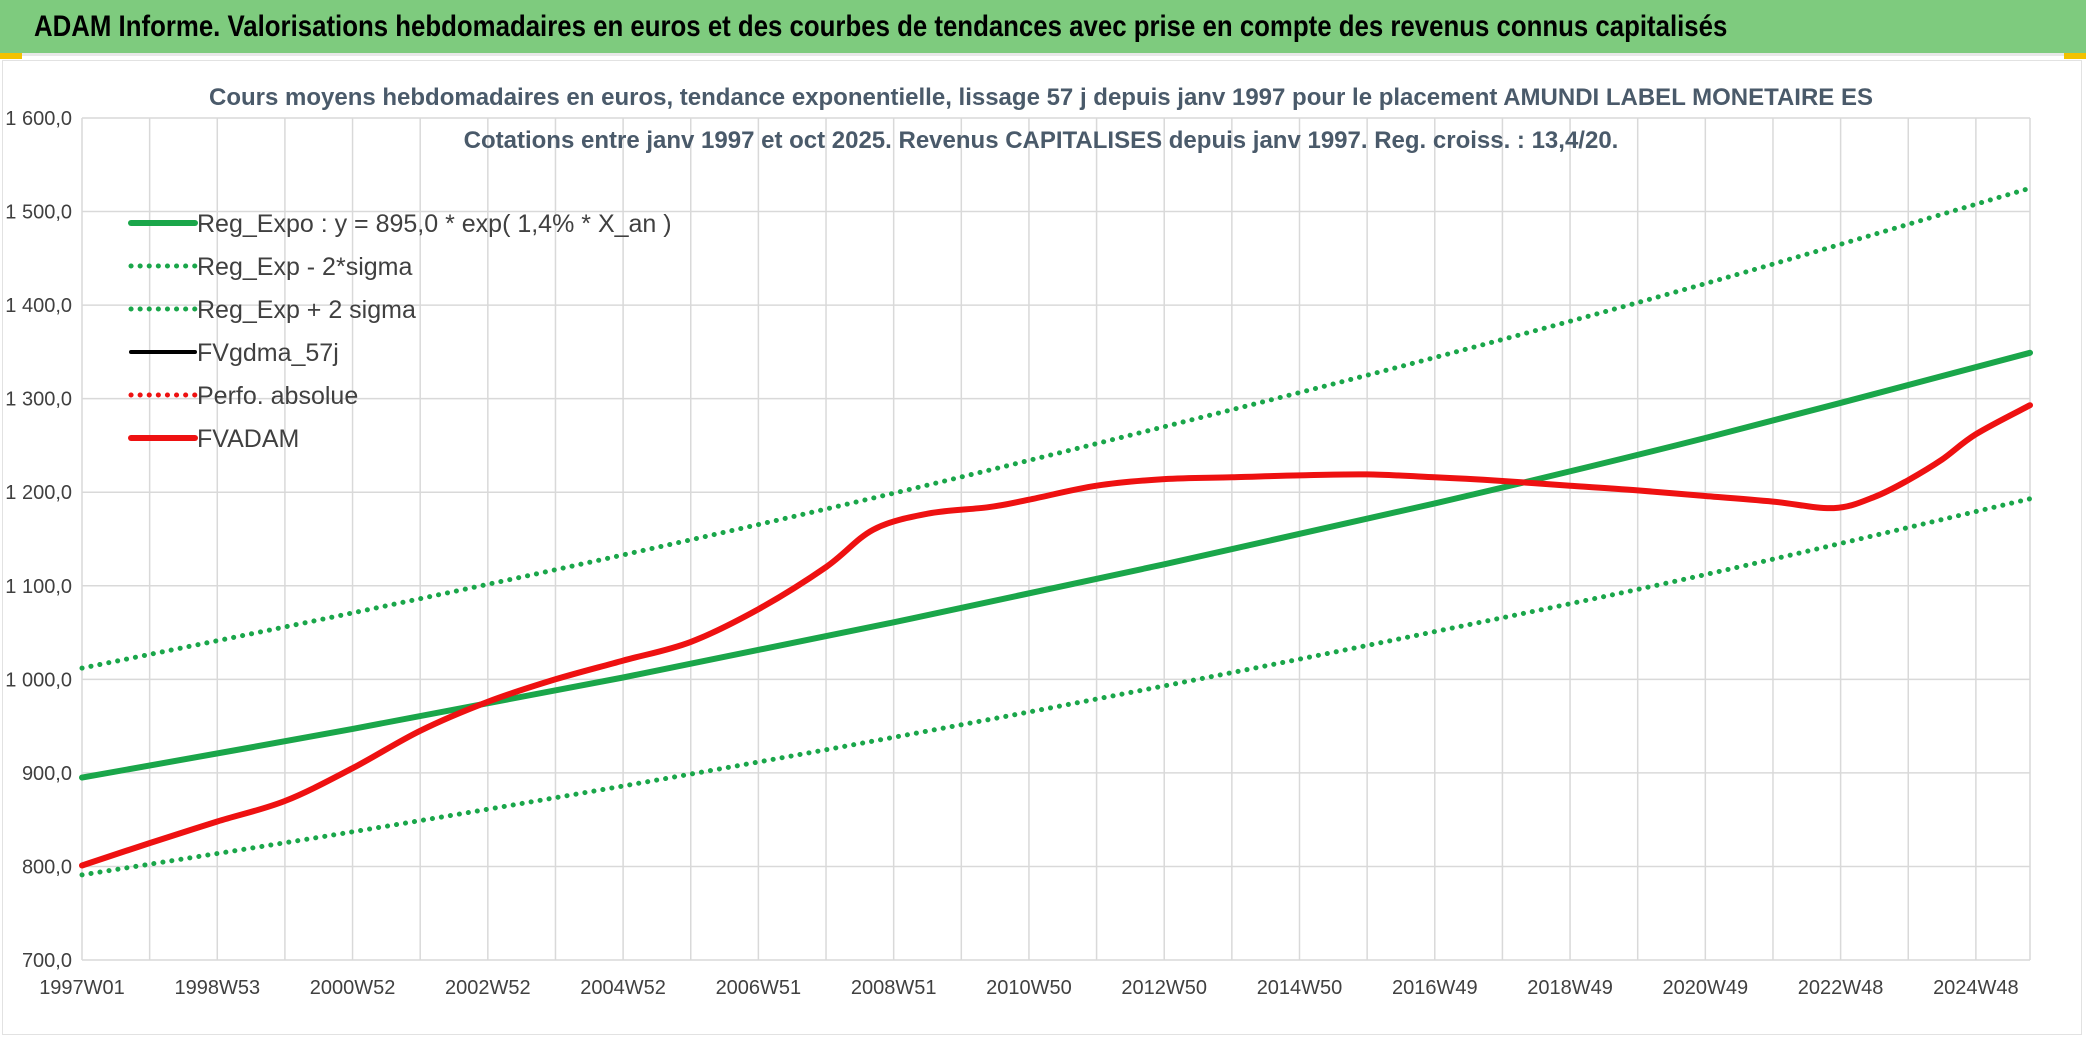  Describe the element at coordinates (2075, 56) in the screenshot. I see `corner-mark-right` at that location.